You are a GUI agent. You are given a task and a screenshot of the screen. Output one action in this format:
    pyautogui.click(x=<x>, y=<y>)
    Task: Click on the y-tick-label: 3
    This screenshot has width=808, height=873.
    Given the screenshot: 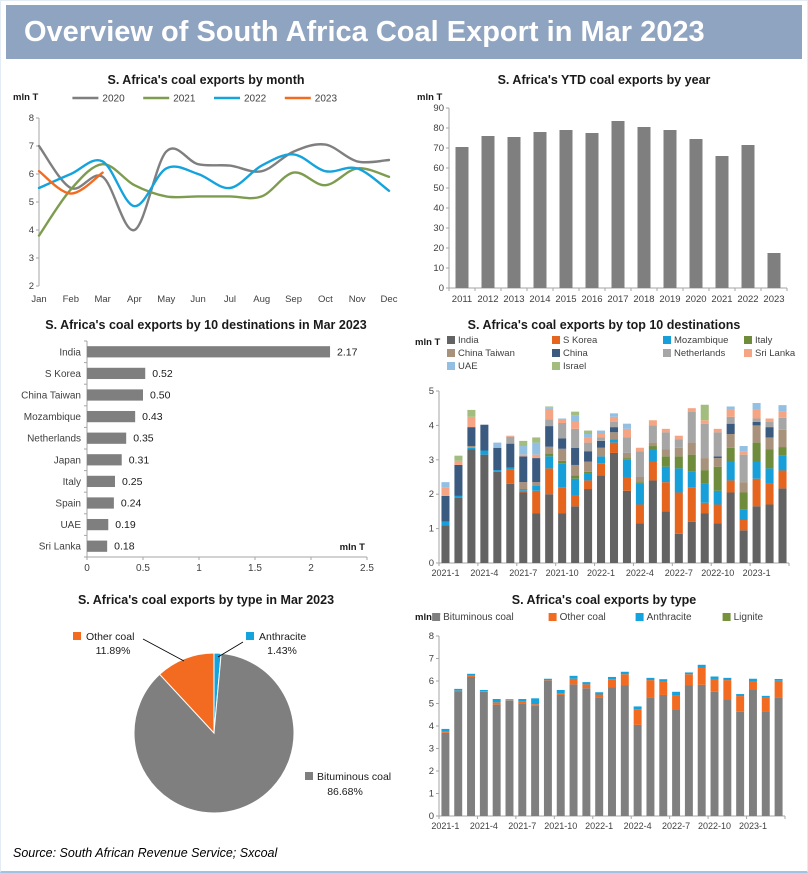 What is the action you would take?
    pyautogui.click(x=431, y=460)
    